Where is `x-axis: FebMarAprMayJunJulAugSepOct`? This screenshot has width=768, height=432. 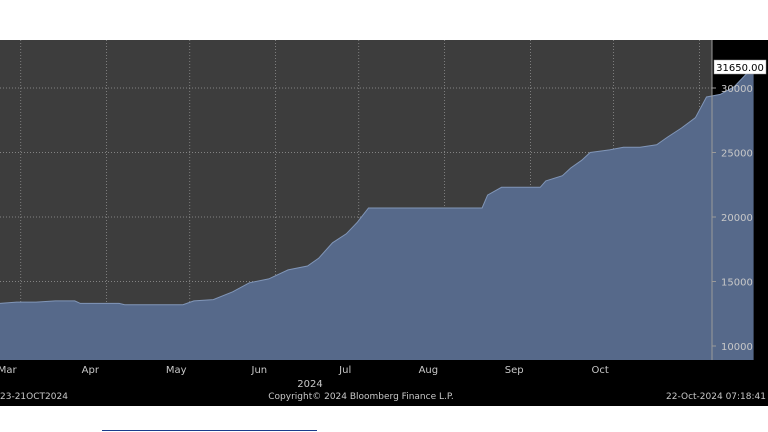 x-axis: FebMarAprMayJunJulAugSepOct is located at coordinates (304, 370).